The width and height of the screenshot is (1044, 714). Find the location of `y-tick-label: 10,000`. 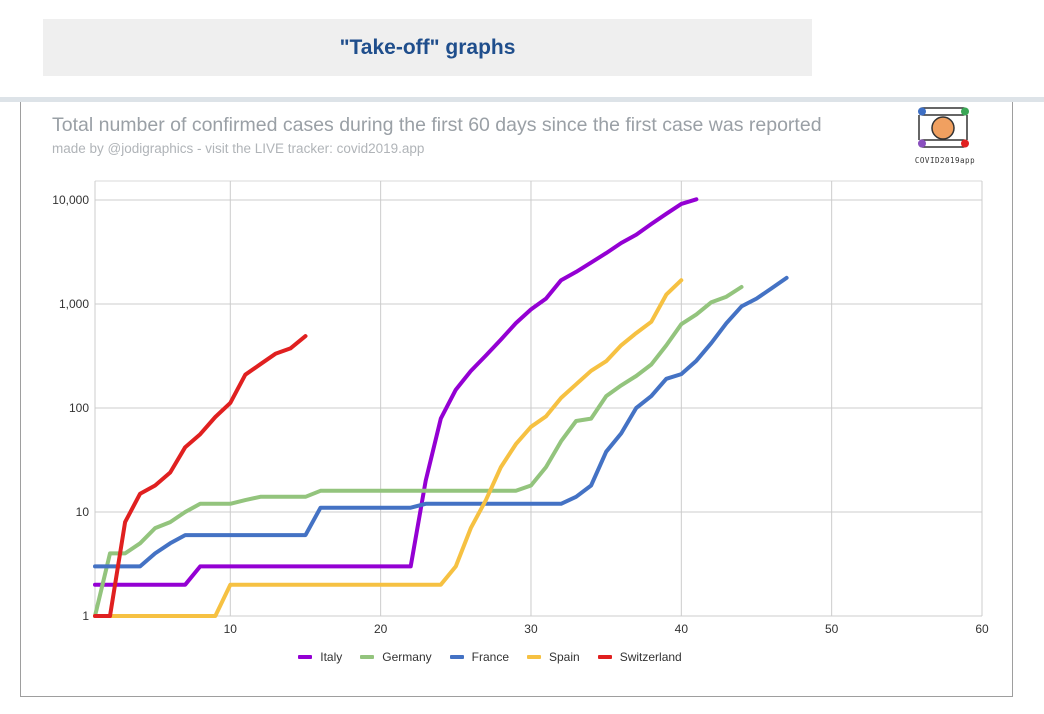

y-tick-label: 10,000 is located at coordinates (70, 200).